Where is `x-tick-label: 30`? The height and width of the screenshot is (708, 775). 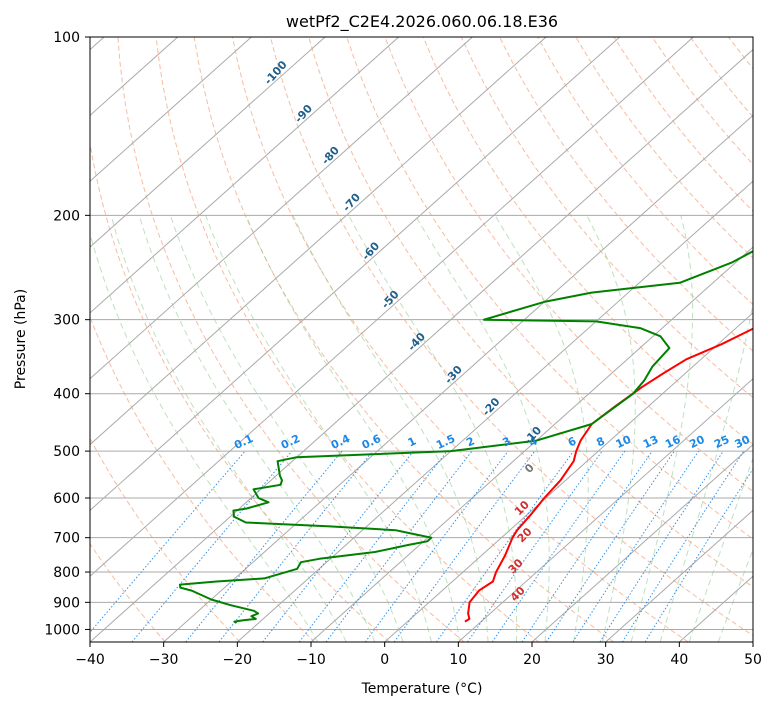 x-tick-label: 30 is located at coordinates (606, 660).